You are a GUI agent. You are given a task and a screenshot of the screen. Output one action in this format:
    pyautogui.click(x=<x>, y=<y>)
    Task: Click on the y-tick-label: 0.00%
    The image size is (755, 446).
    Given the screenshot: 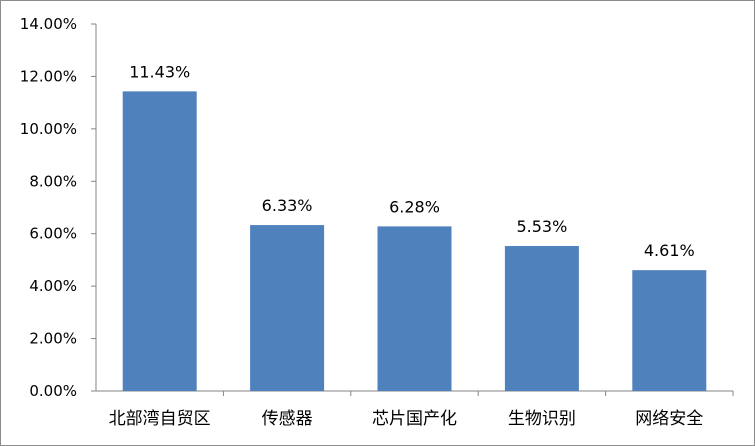 What is the action you would take?
    pyautogui.click(x=53, y=391)
    